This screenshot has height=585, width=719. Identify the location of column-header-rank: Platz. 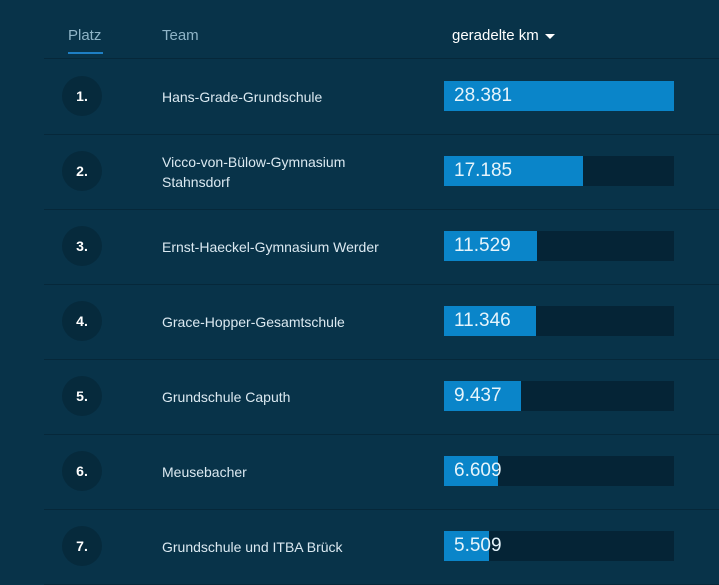
(85, 35).